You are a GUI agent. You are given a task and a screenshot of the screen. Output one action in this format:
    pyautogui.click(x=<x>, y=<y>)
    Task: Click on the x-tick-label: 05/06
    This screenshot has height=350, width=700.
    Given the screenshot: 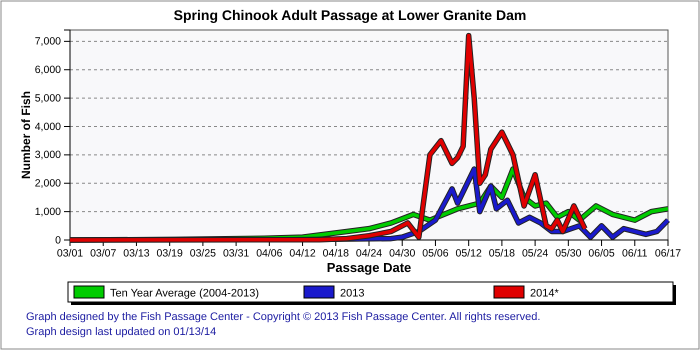 What is the action you would take?
    pyautogui.click(x=435, y=253)
    